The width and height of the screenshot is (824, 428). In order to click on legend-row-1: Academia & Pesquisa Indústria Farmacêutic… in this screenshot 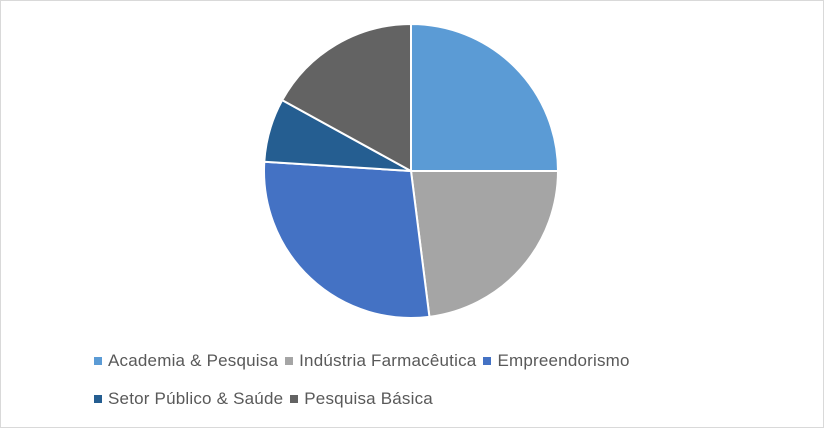, I will do `click(365, 361)`.